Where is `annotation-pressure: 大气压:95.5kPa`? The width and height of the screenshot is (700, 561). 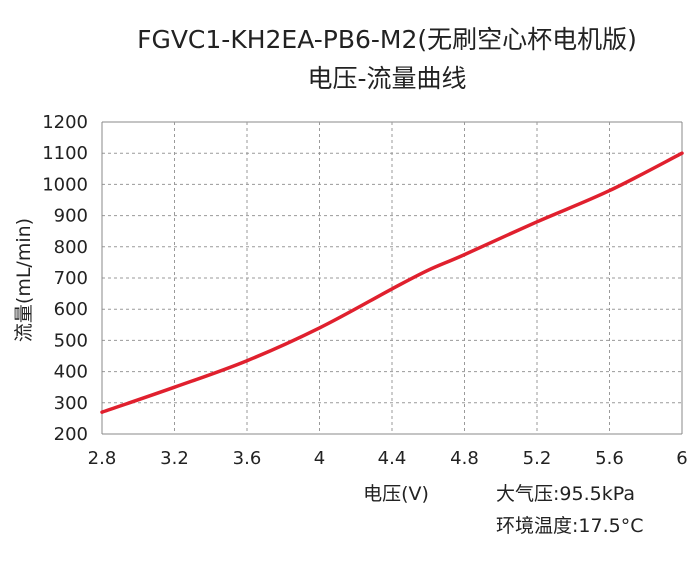
annotation-pressure: 大气压:95.5kPa is located at coordinates (565, 494).